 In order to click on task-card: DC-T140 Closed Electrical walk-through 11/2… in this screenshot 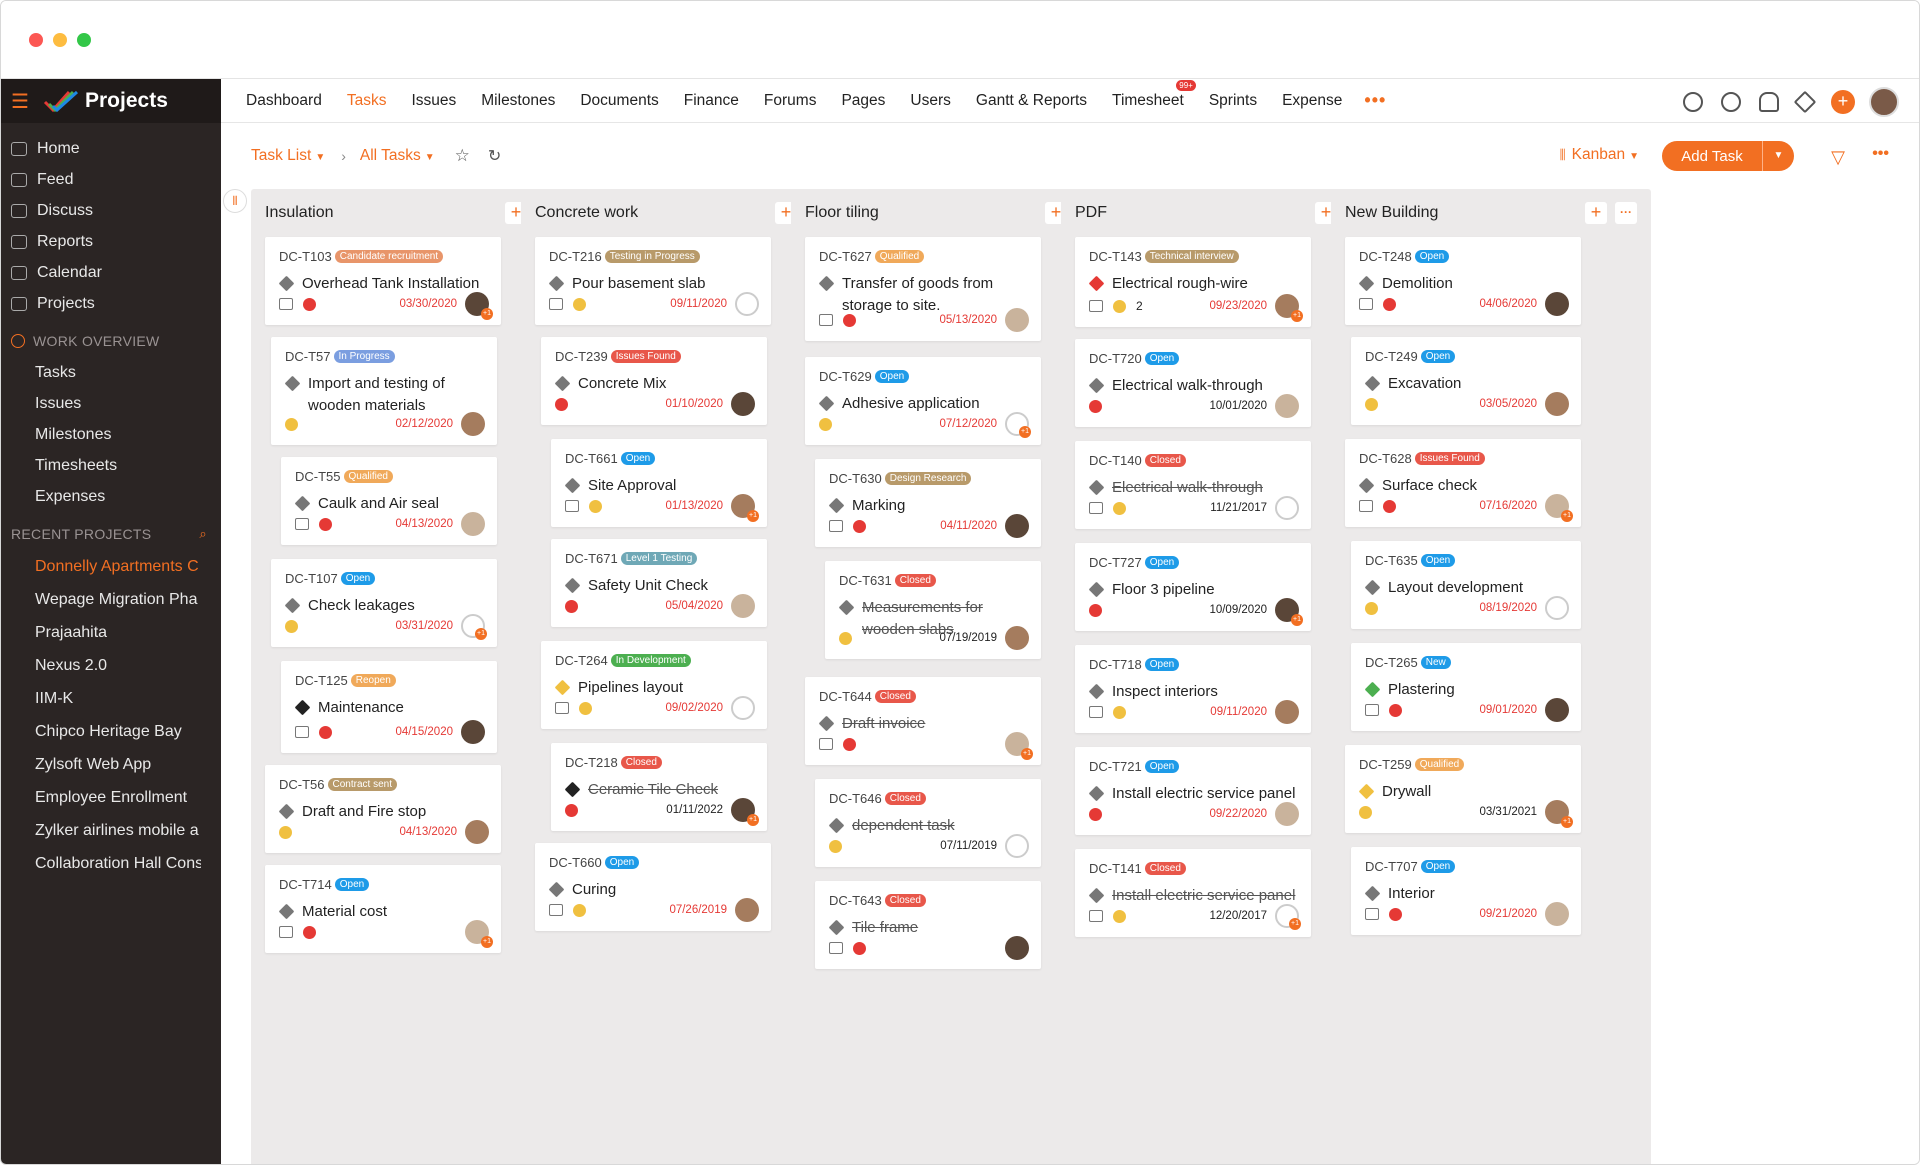, I will do `click(1193, 485)`.